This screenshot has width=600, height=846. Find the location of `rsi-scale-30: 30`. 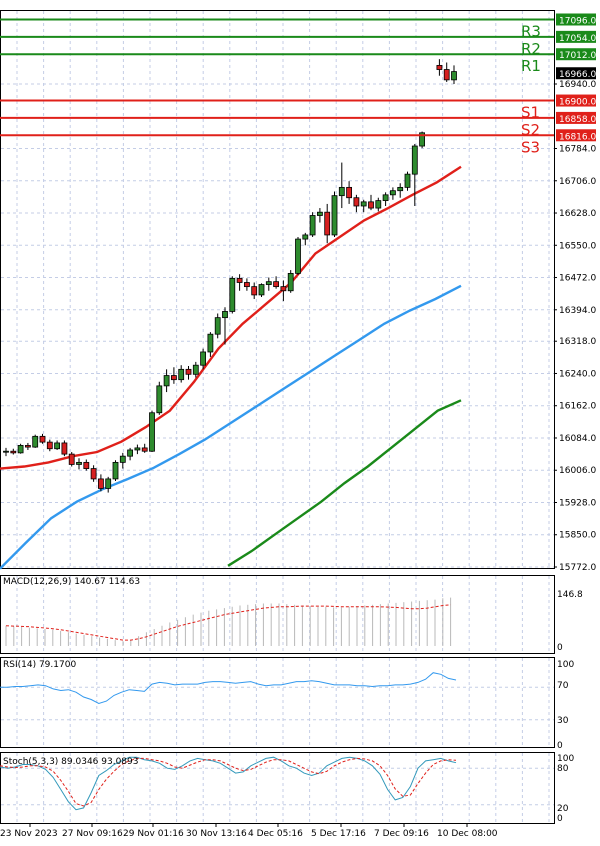

rsi-scale-30: 30 is located at coordinates (563, 721).